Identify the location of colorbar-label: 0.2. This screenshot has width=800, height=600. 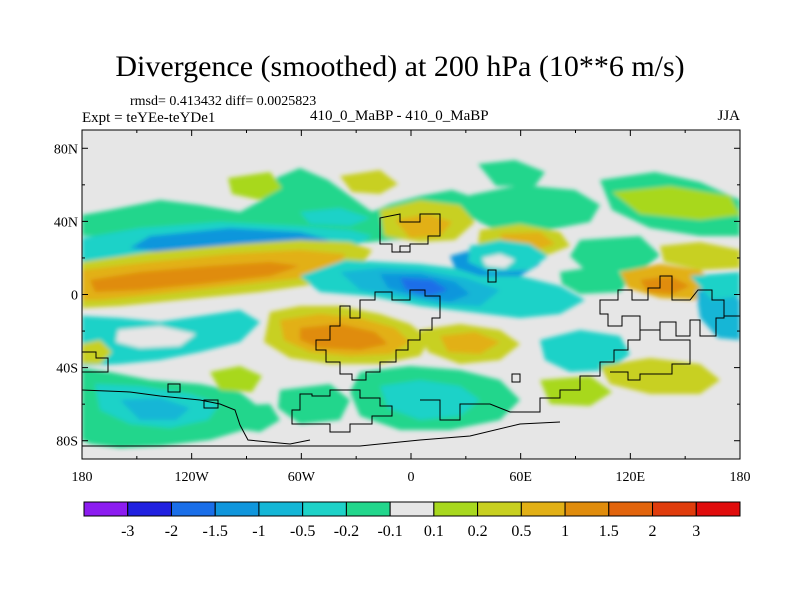
(478, 531).